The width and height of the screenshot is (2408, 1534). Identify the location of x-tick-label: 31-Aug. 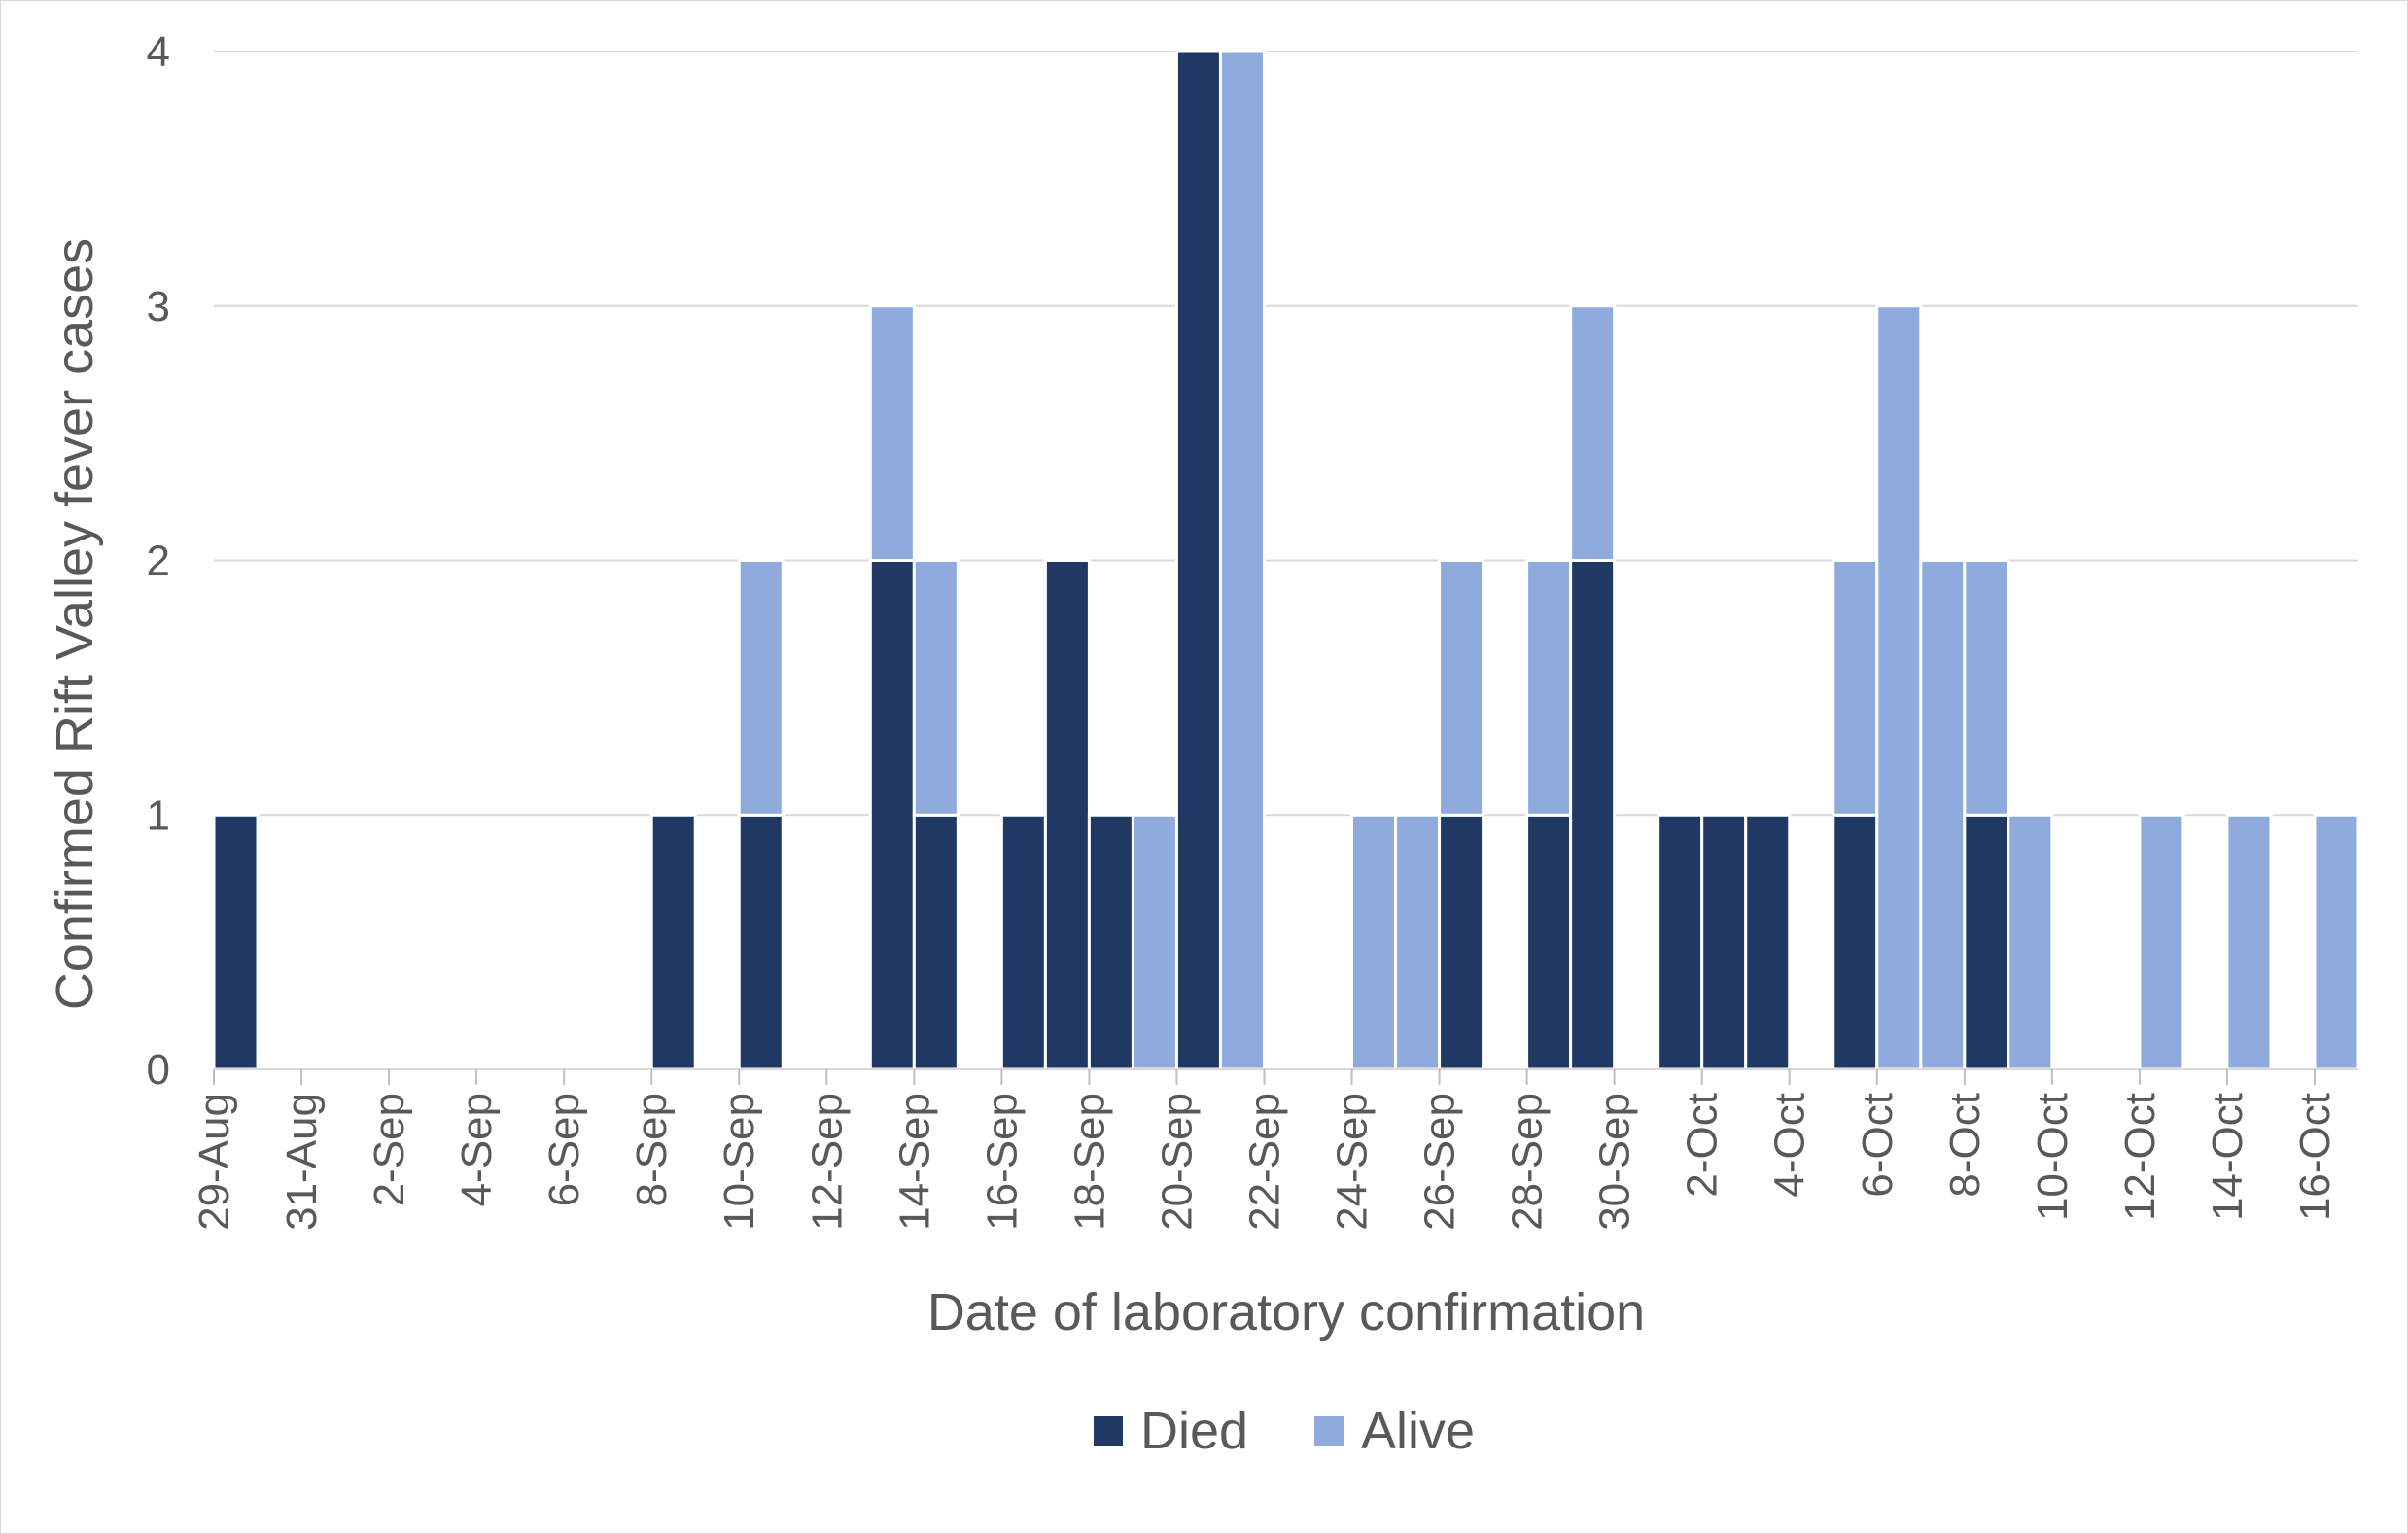
(302, 1162).